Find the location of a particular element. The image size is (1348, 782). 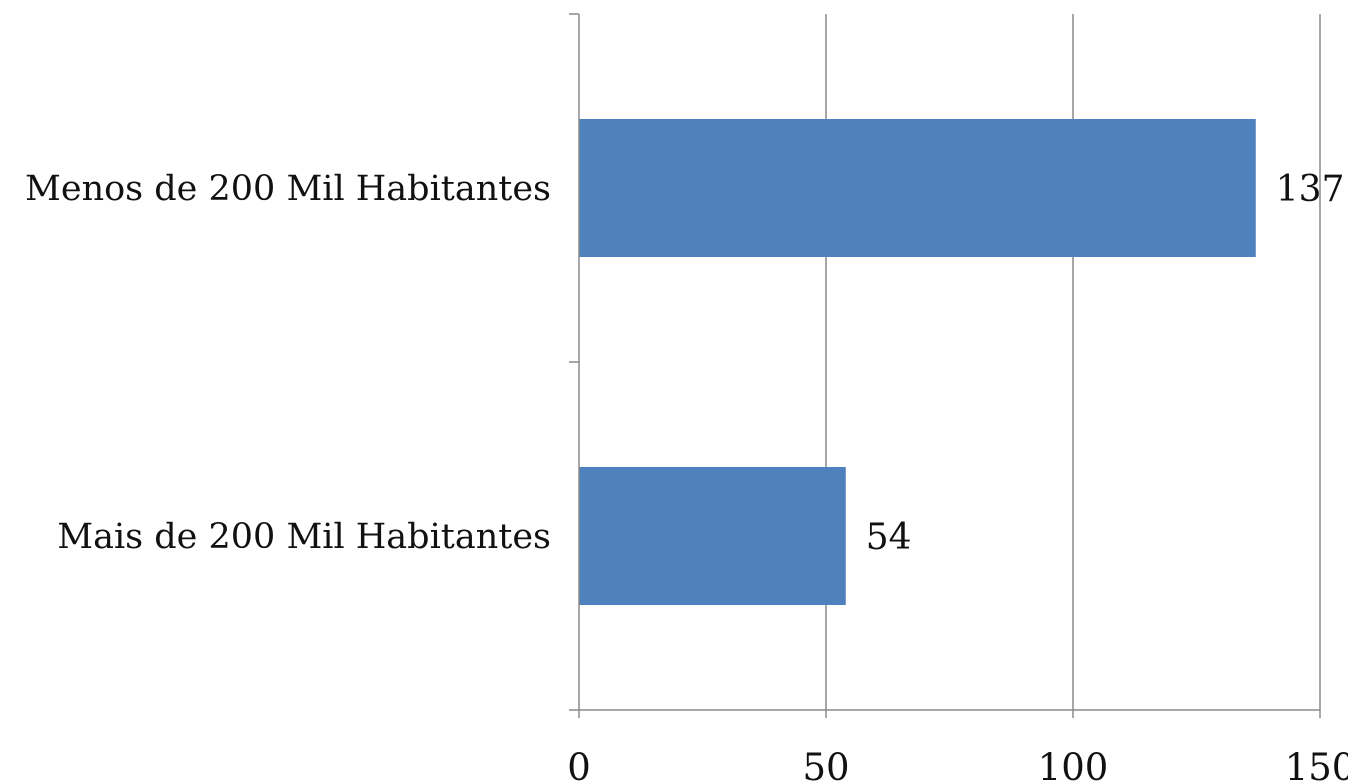

x-tick-label-0: 0 is located at coordinates (579, 764).